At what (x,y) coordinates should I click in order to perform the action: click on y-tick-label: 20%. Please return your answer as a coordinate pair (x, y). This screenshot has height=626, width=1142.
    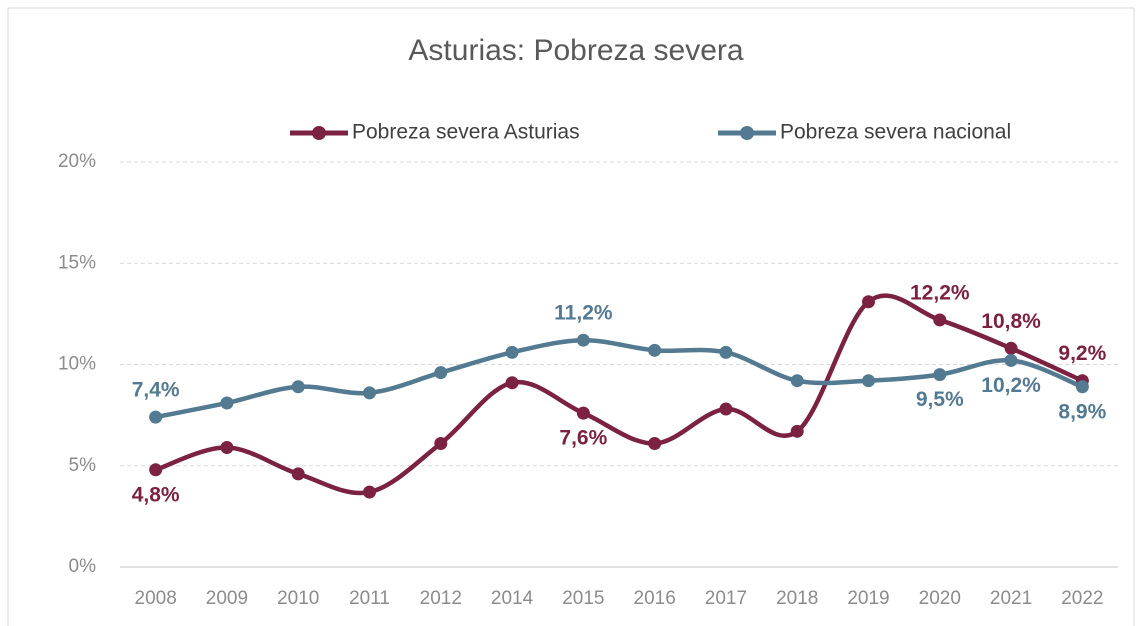
    Looking at the image, I should click on (77, 161).